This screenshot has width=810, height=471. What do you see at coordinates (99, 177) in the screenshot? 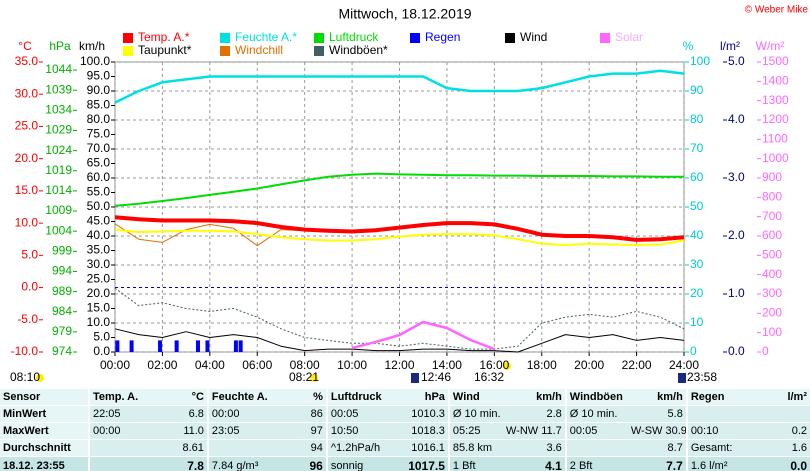
I see `y-tick-label: 60.0` at bounding box center [99, 177].